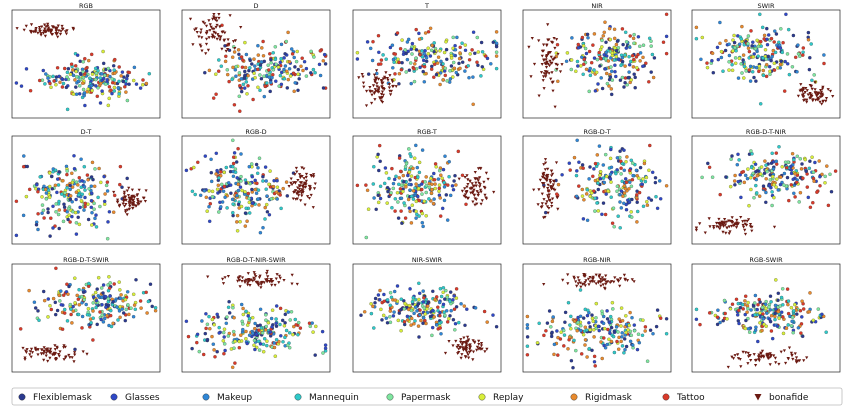  I want to click on legend-marker, so click(666, 397).